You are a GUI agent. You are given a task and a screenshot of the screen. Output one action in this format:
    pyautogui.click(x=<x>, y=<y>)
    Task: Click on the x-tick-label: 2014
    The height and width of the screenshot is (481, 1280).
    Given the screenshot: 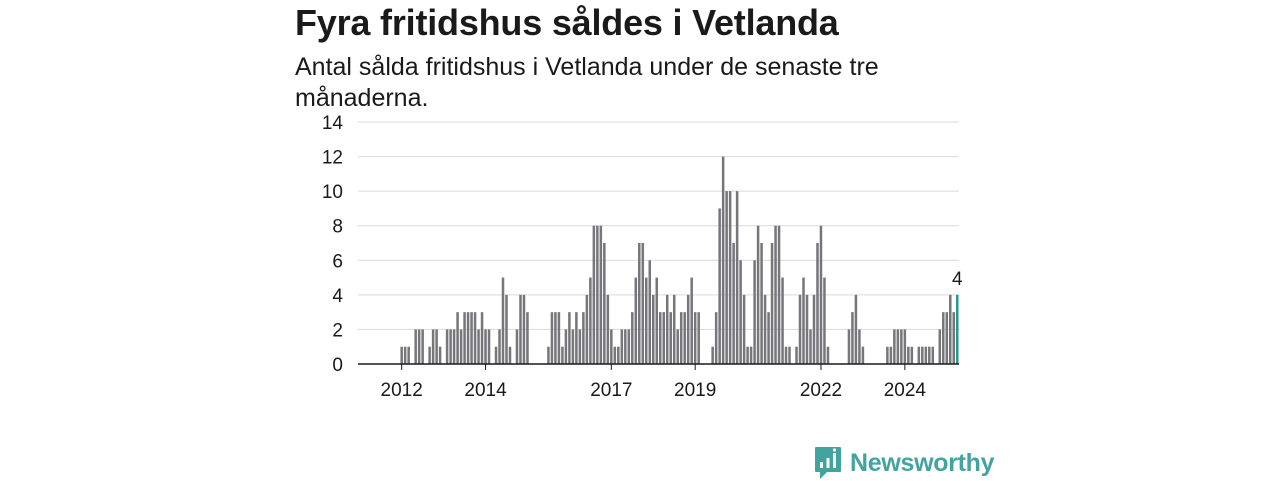 What is the action you would take?
    pyautogui.click(x=485, y=390)
    